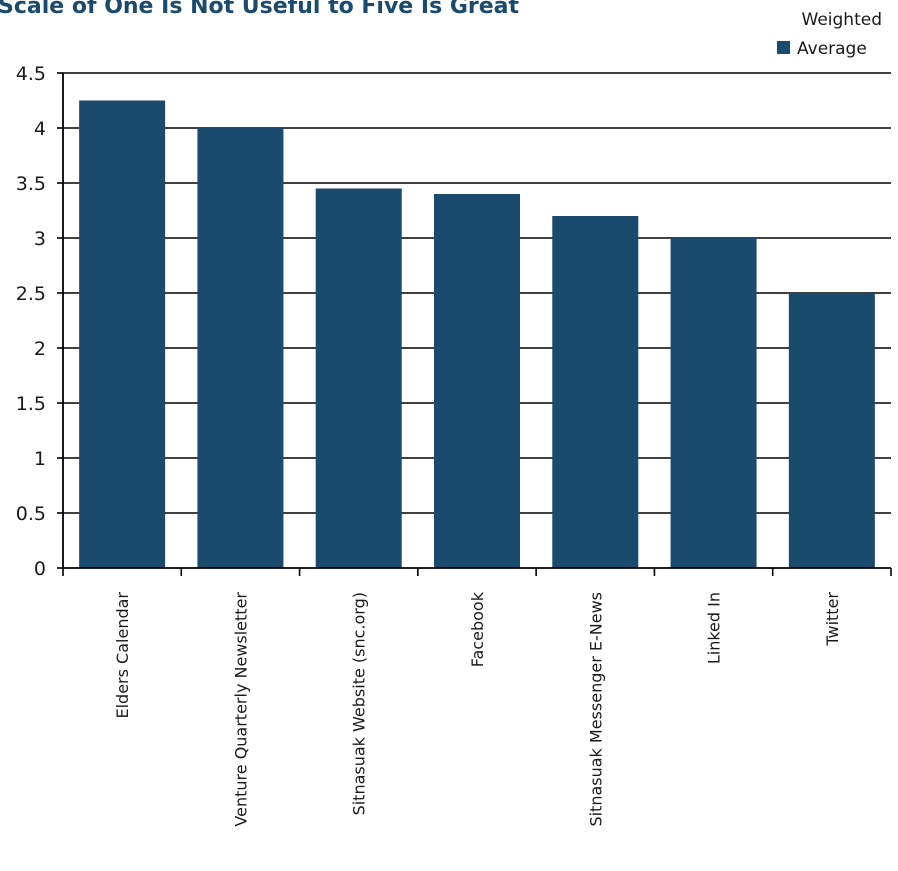 Image resolution: width=898 pixels, height=871 pixels. Describe the element at coordinates (31, 514) in the screenshot. I see `y-tick-label: 0.5` at that location.